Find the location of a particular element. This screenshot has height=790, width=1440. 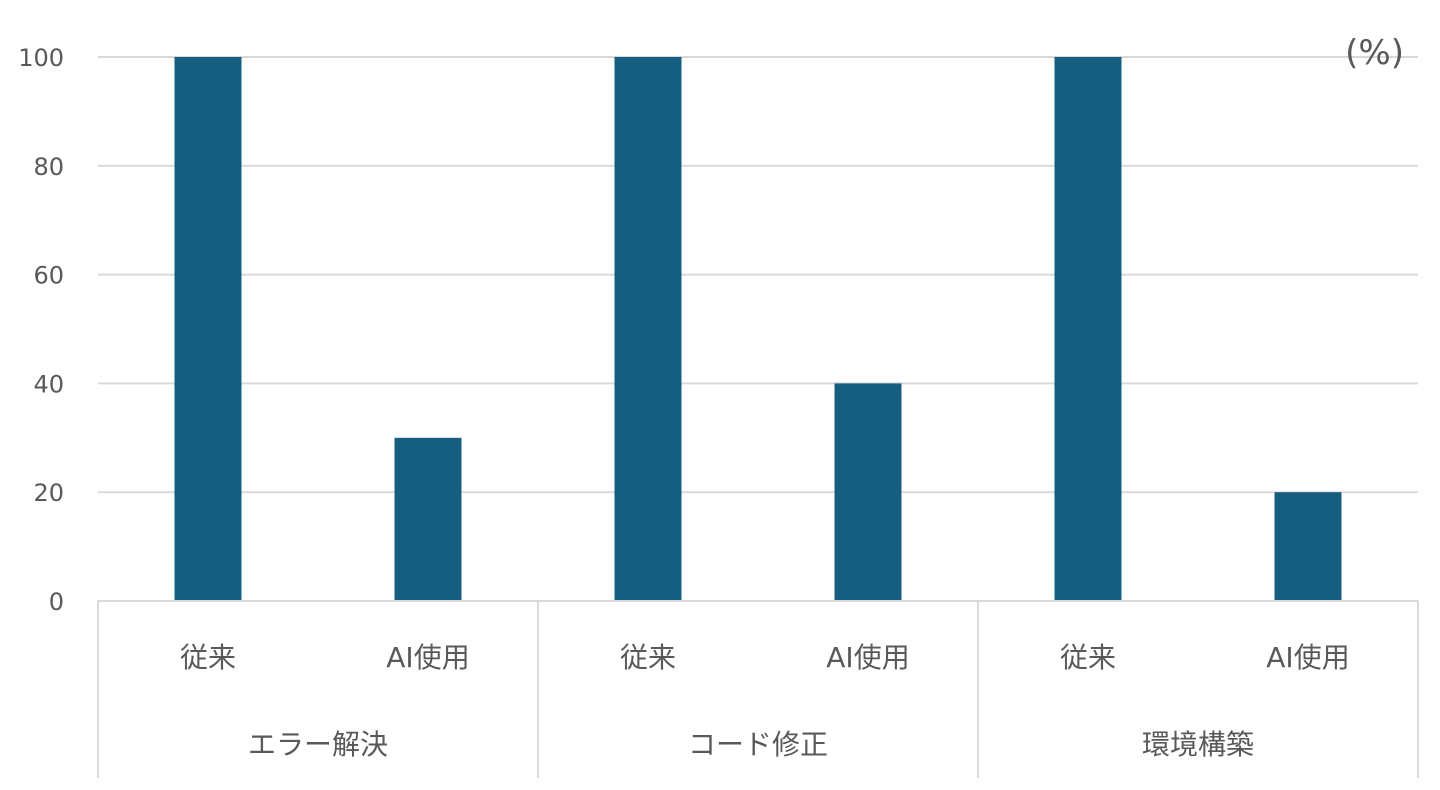

x-group-label: コード修正 is located at coordinates (758, 744).